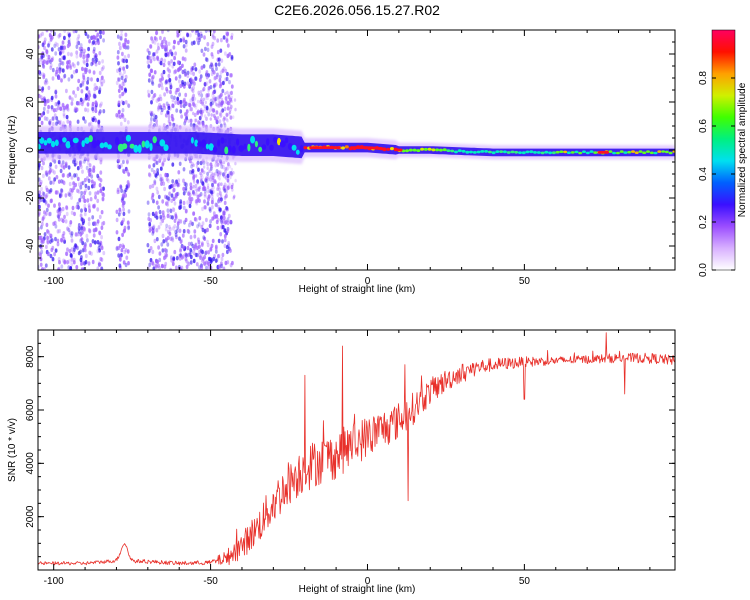 The width and height of the screenshot is (750, 600). What do you see at coordinates (321, 148) in the screenshot?
I see `spectrogram-peak-max` at bounding box center [321, 148].